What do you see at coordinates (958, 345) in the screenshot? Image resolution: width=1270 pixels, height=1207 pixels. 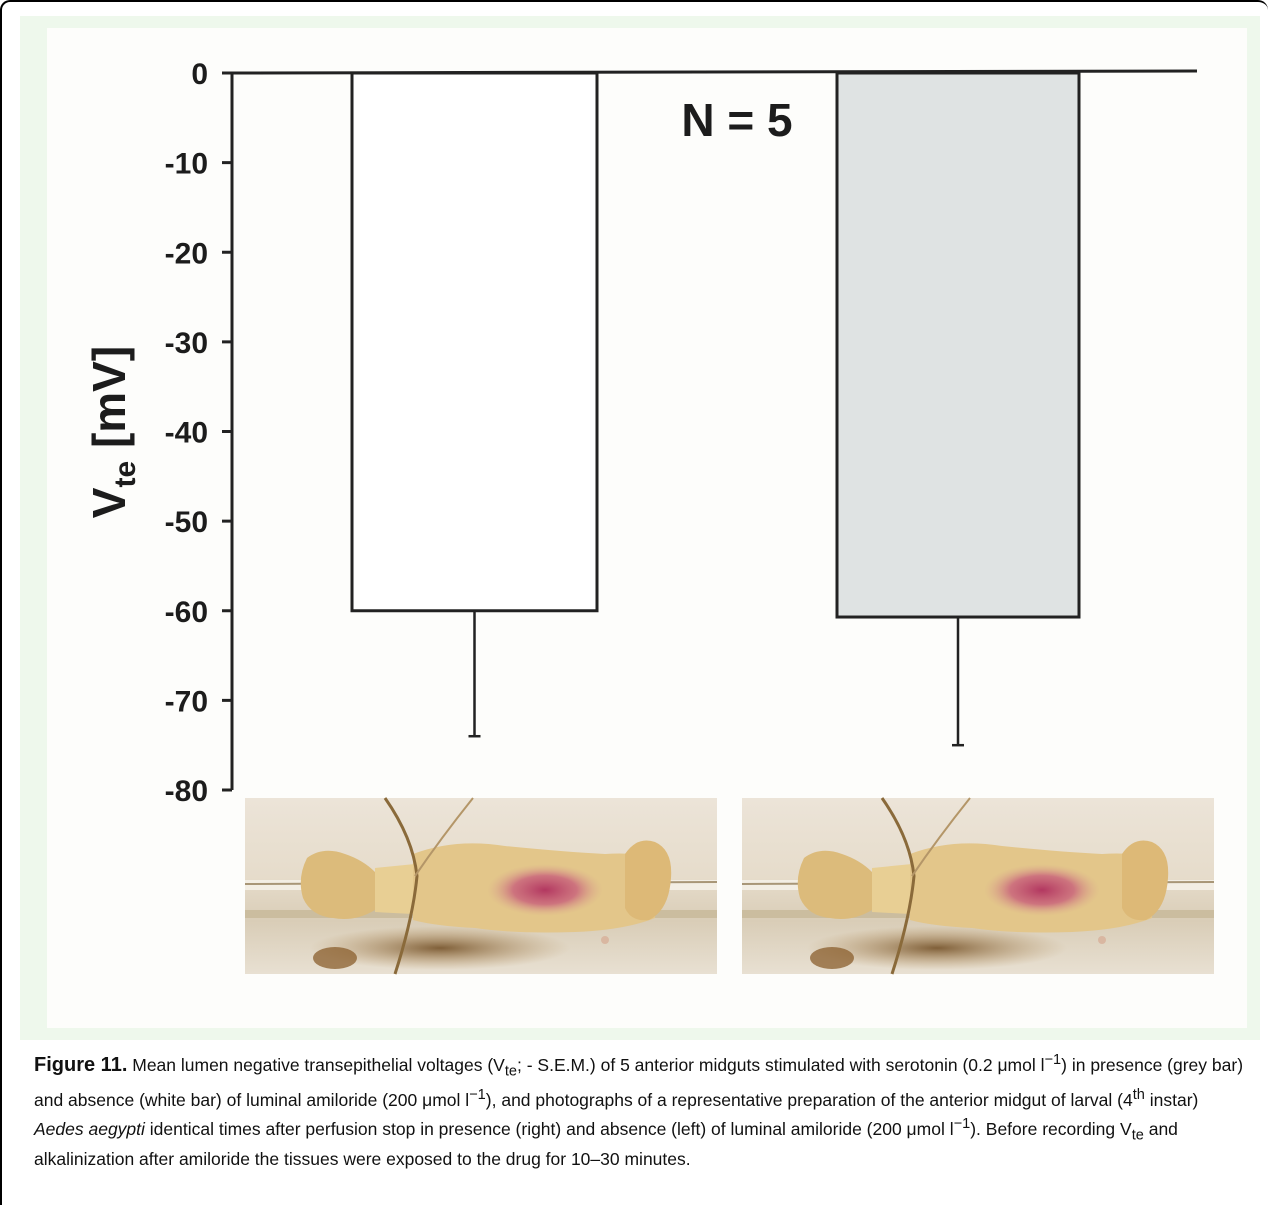 I see `bar-presence-grey` at bounding box center [958, 345].